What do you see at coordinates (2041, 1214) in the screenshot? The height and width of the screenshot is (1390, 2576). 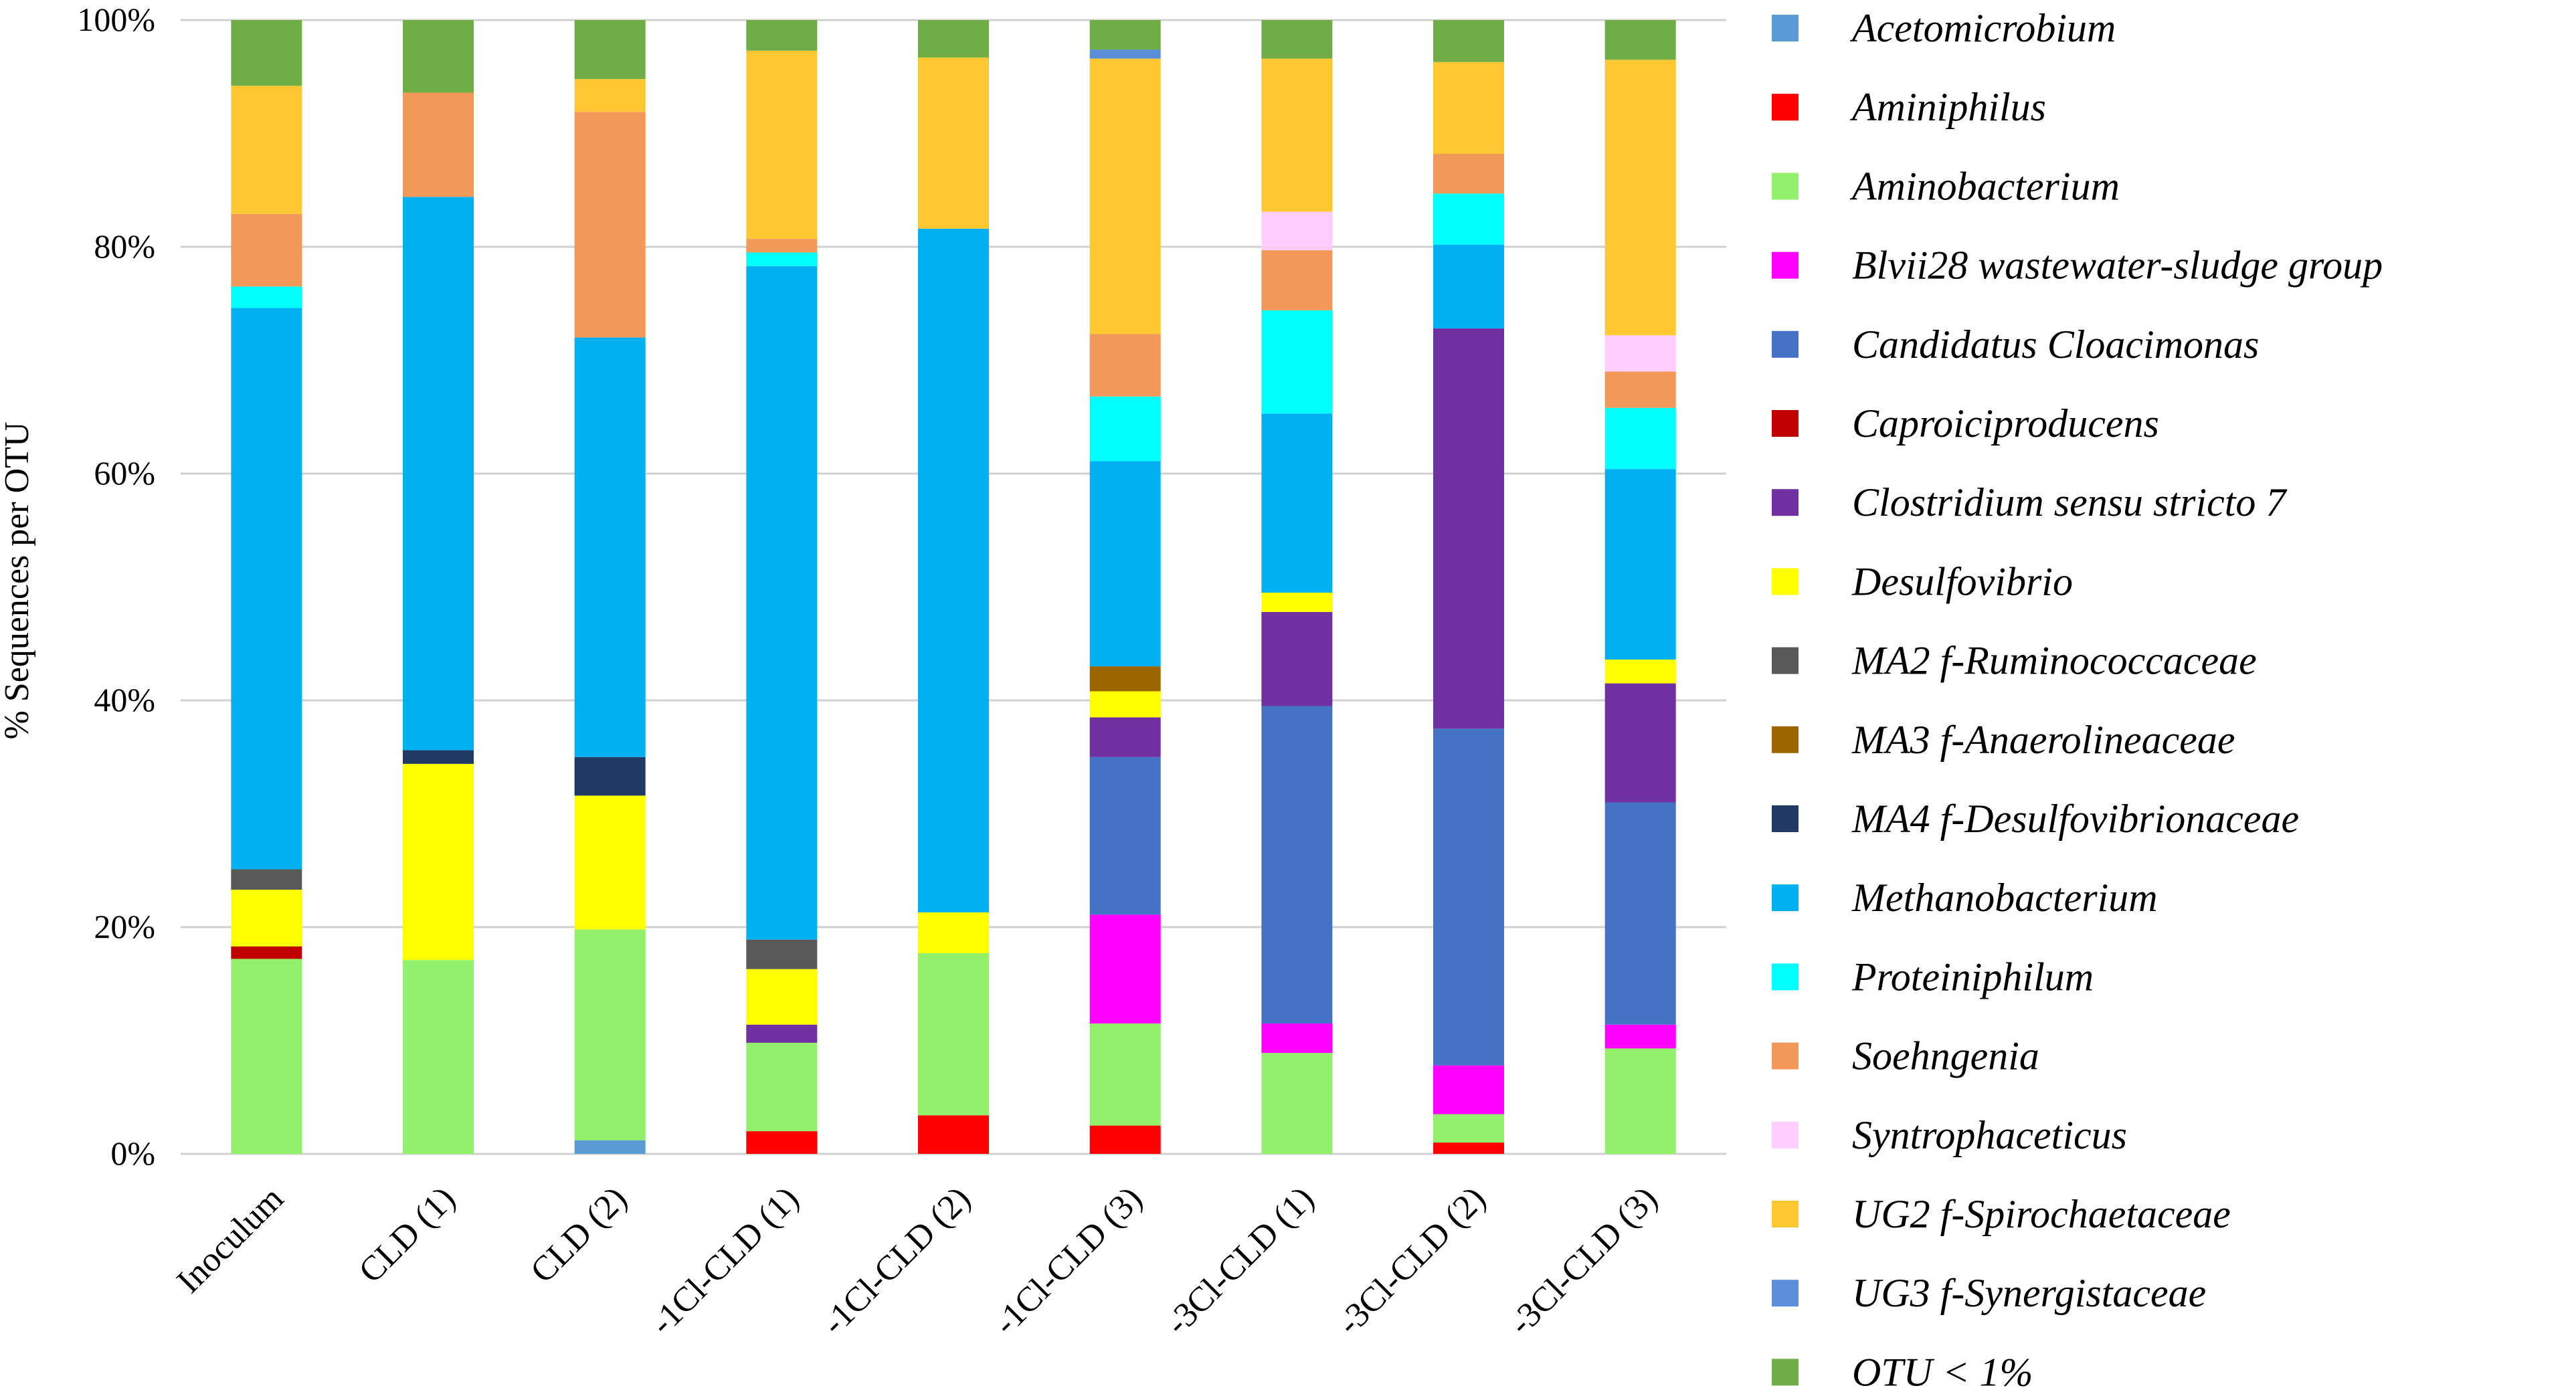 I see `legend-label: UG2 f-Spirochaetaceae` at bounding box center [2041, 1214].